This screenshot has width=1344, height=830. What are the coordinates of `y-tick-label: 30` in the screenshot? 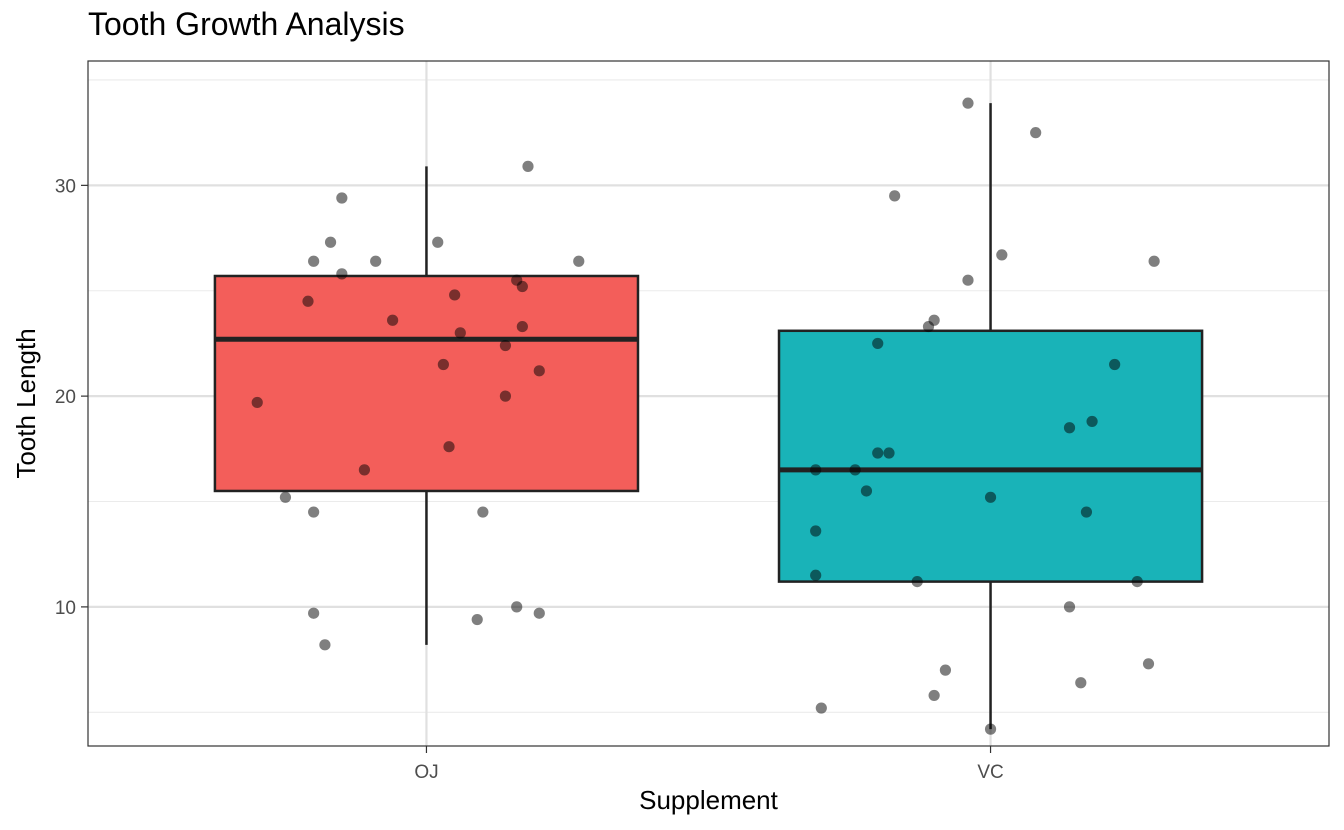 It's located at (65, 186).